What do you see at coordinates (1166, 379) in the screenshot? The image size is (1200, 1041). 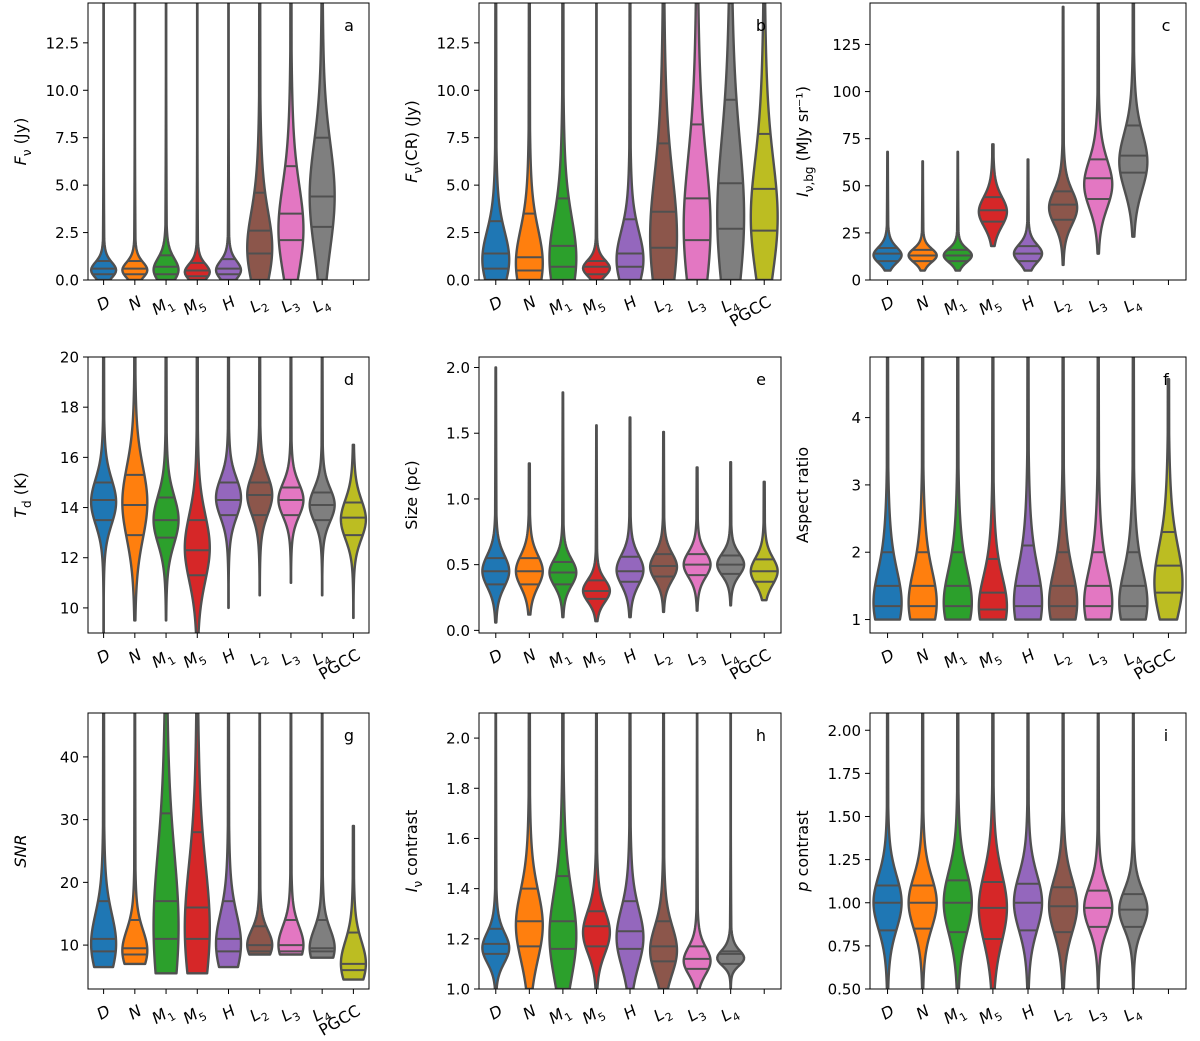 I see `panel-letter: f` at bounding box center [1166, 379].